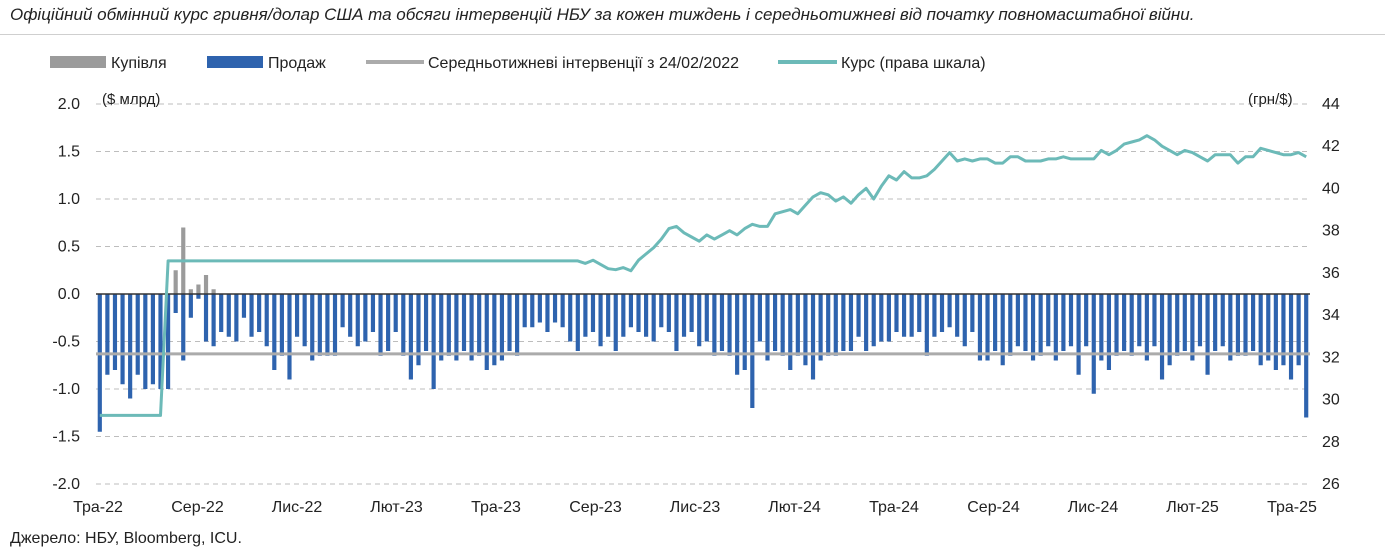  Describe the element at coordinates (1192, 507) in the screenshot. I see `x-tick-label: Лют-25` at that location.